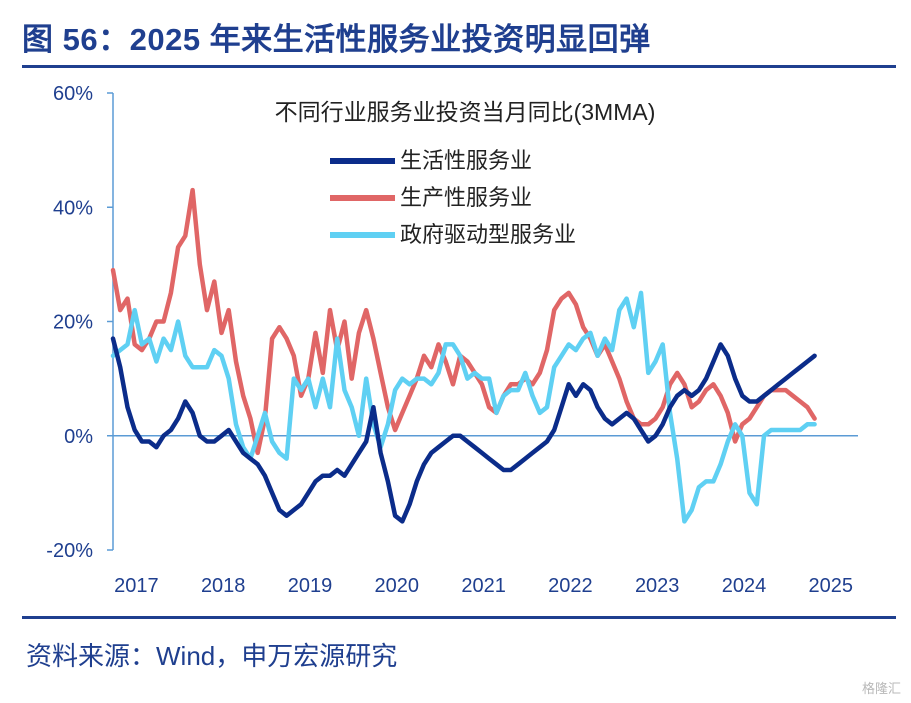  What do you see at coordinates (78, 437) in the screenshot?
I see `y-tick-label: 0%` at bounding box center [78, 437].